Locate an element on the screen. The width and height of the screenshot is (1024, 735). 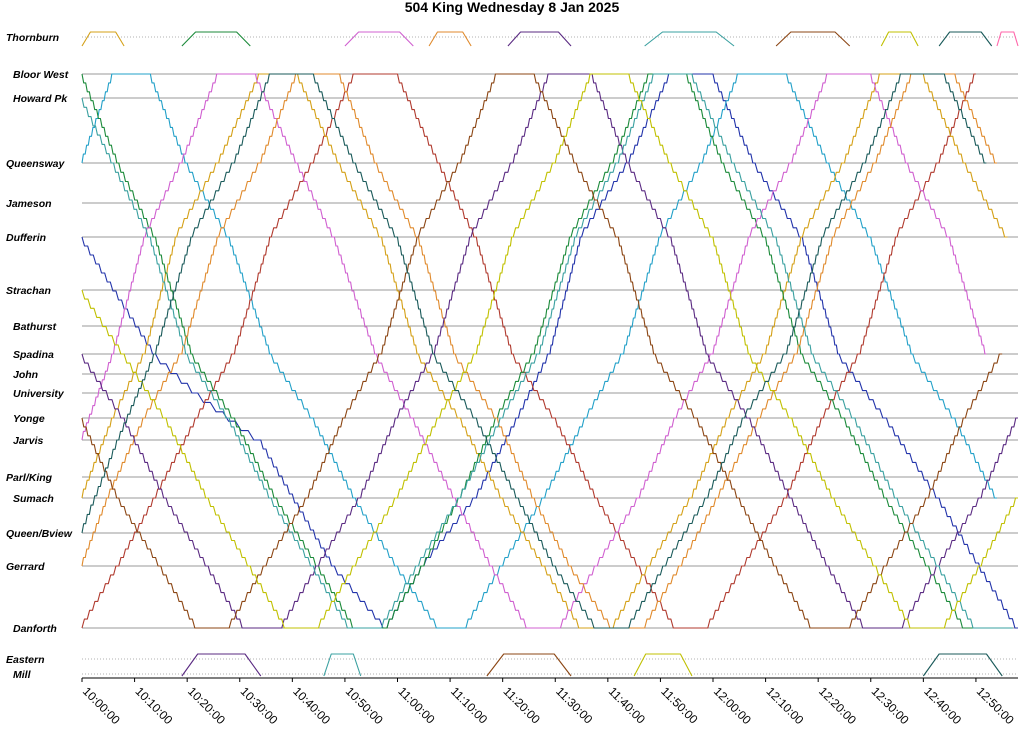
x-tick-label: 12:30:00 is located at coordinates (890, 705).